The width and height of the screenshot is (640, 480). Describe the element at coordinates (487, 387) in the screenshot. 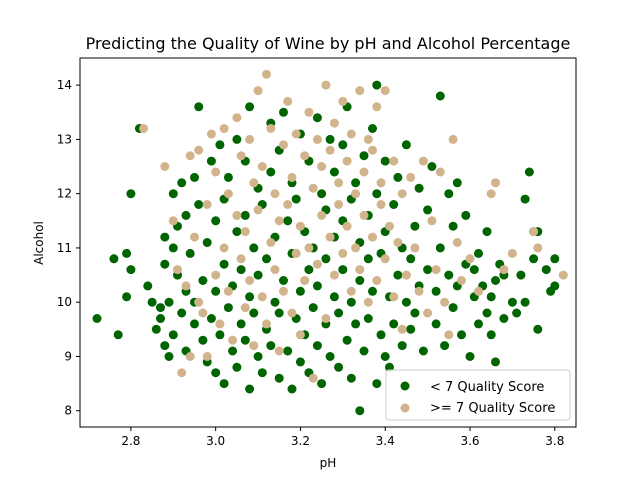

I see `legend-label-low-quality: < 7 Quality Score` at that location.